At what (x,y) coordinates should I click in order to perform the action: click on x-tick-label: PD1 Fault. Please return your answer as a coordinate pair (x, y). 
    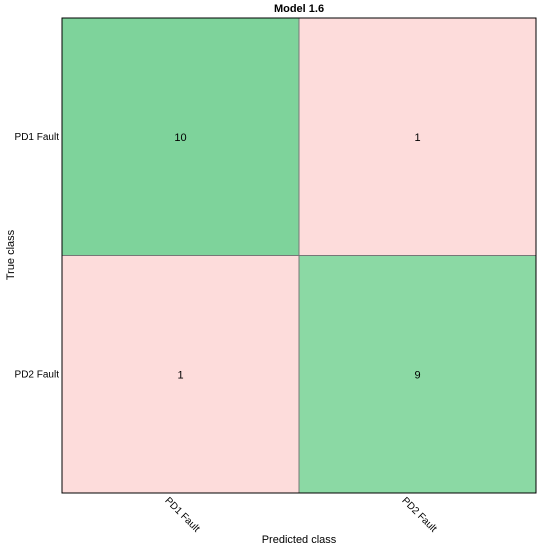
    Looking at the image, I should click on (181, 514).